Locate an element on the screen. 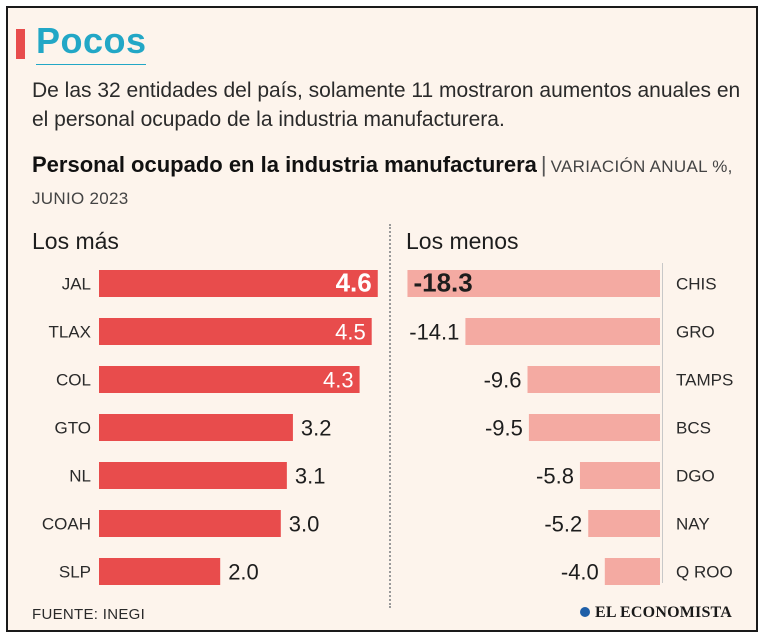  data-label-top-2: 4.3 is located at coordinates (338, 380).